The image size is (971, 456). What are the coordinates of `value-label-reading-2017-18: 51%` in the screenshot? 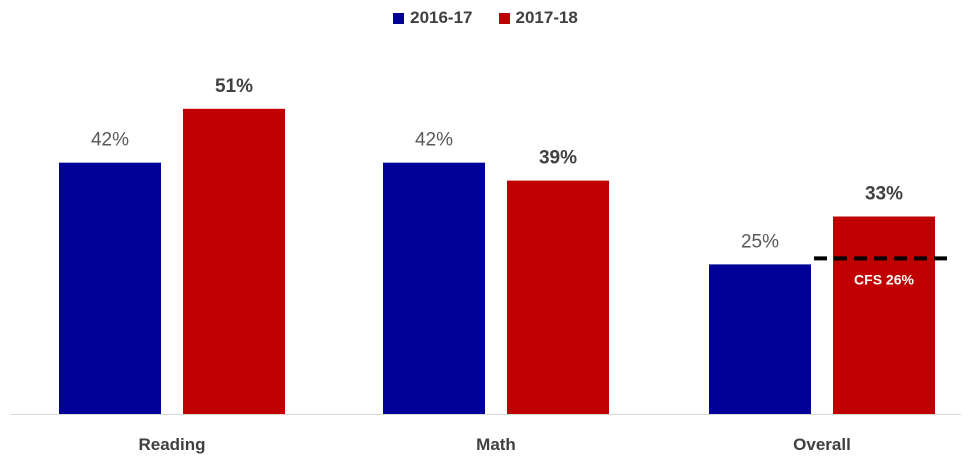 It's located at (234, 86).